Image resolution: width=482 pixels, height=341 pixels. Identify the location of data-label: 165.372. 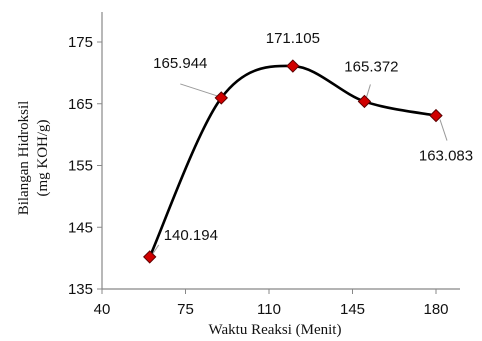
(371, 66).